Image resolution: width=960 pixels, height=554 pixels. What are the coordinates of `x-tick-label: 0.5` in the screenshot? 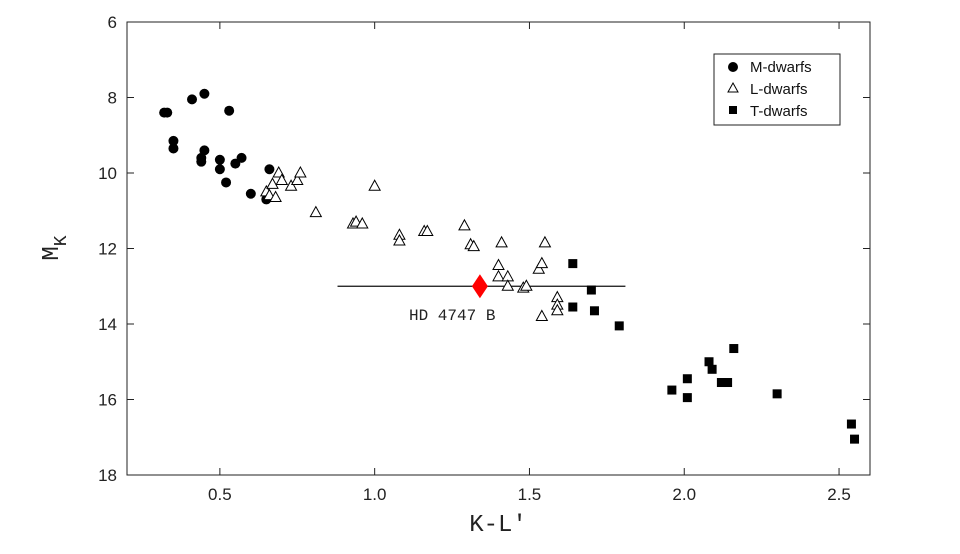 It's located at (220, 494).